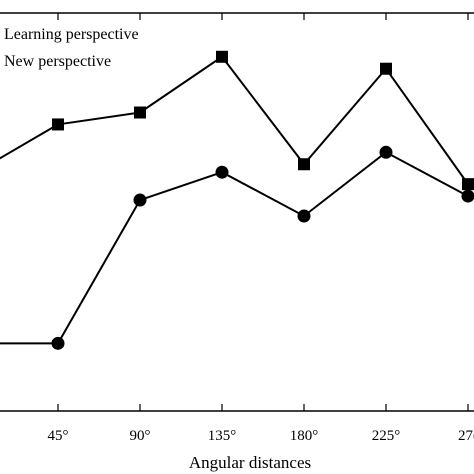  What do you see at coordinates (466, 436) in the screenshot?
I see `x-tick-label: 27(` at bounding box center [466, 436].